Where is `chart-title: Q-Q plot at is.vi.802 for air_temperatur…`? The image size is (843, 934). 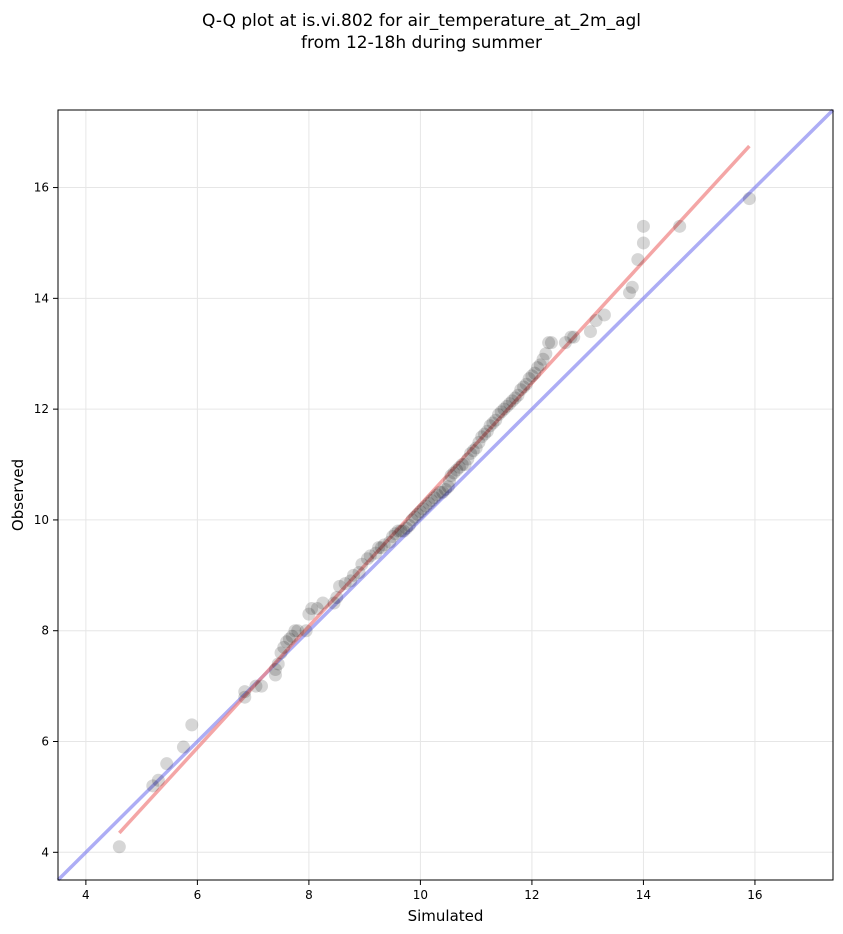
chart-title: Q-Q plot at is.vi.802 for air_temperatur… is located at coordinates (421, 32).